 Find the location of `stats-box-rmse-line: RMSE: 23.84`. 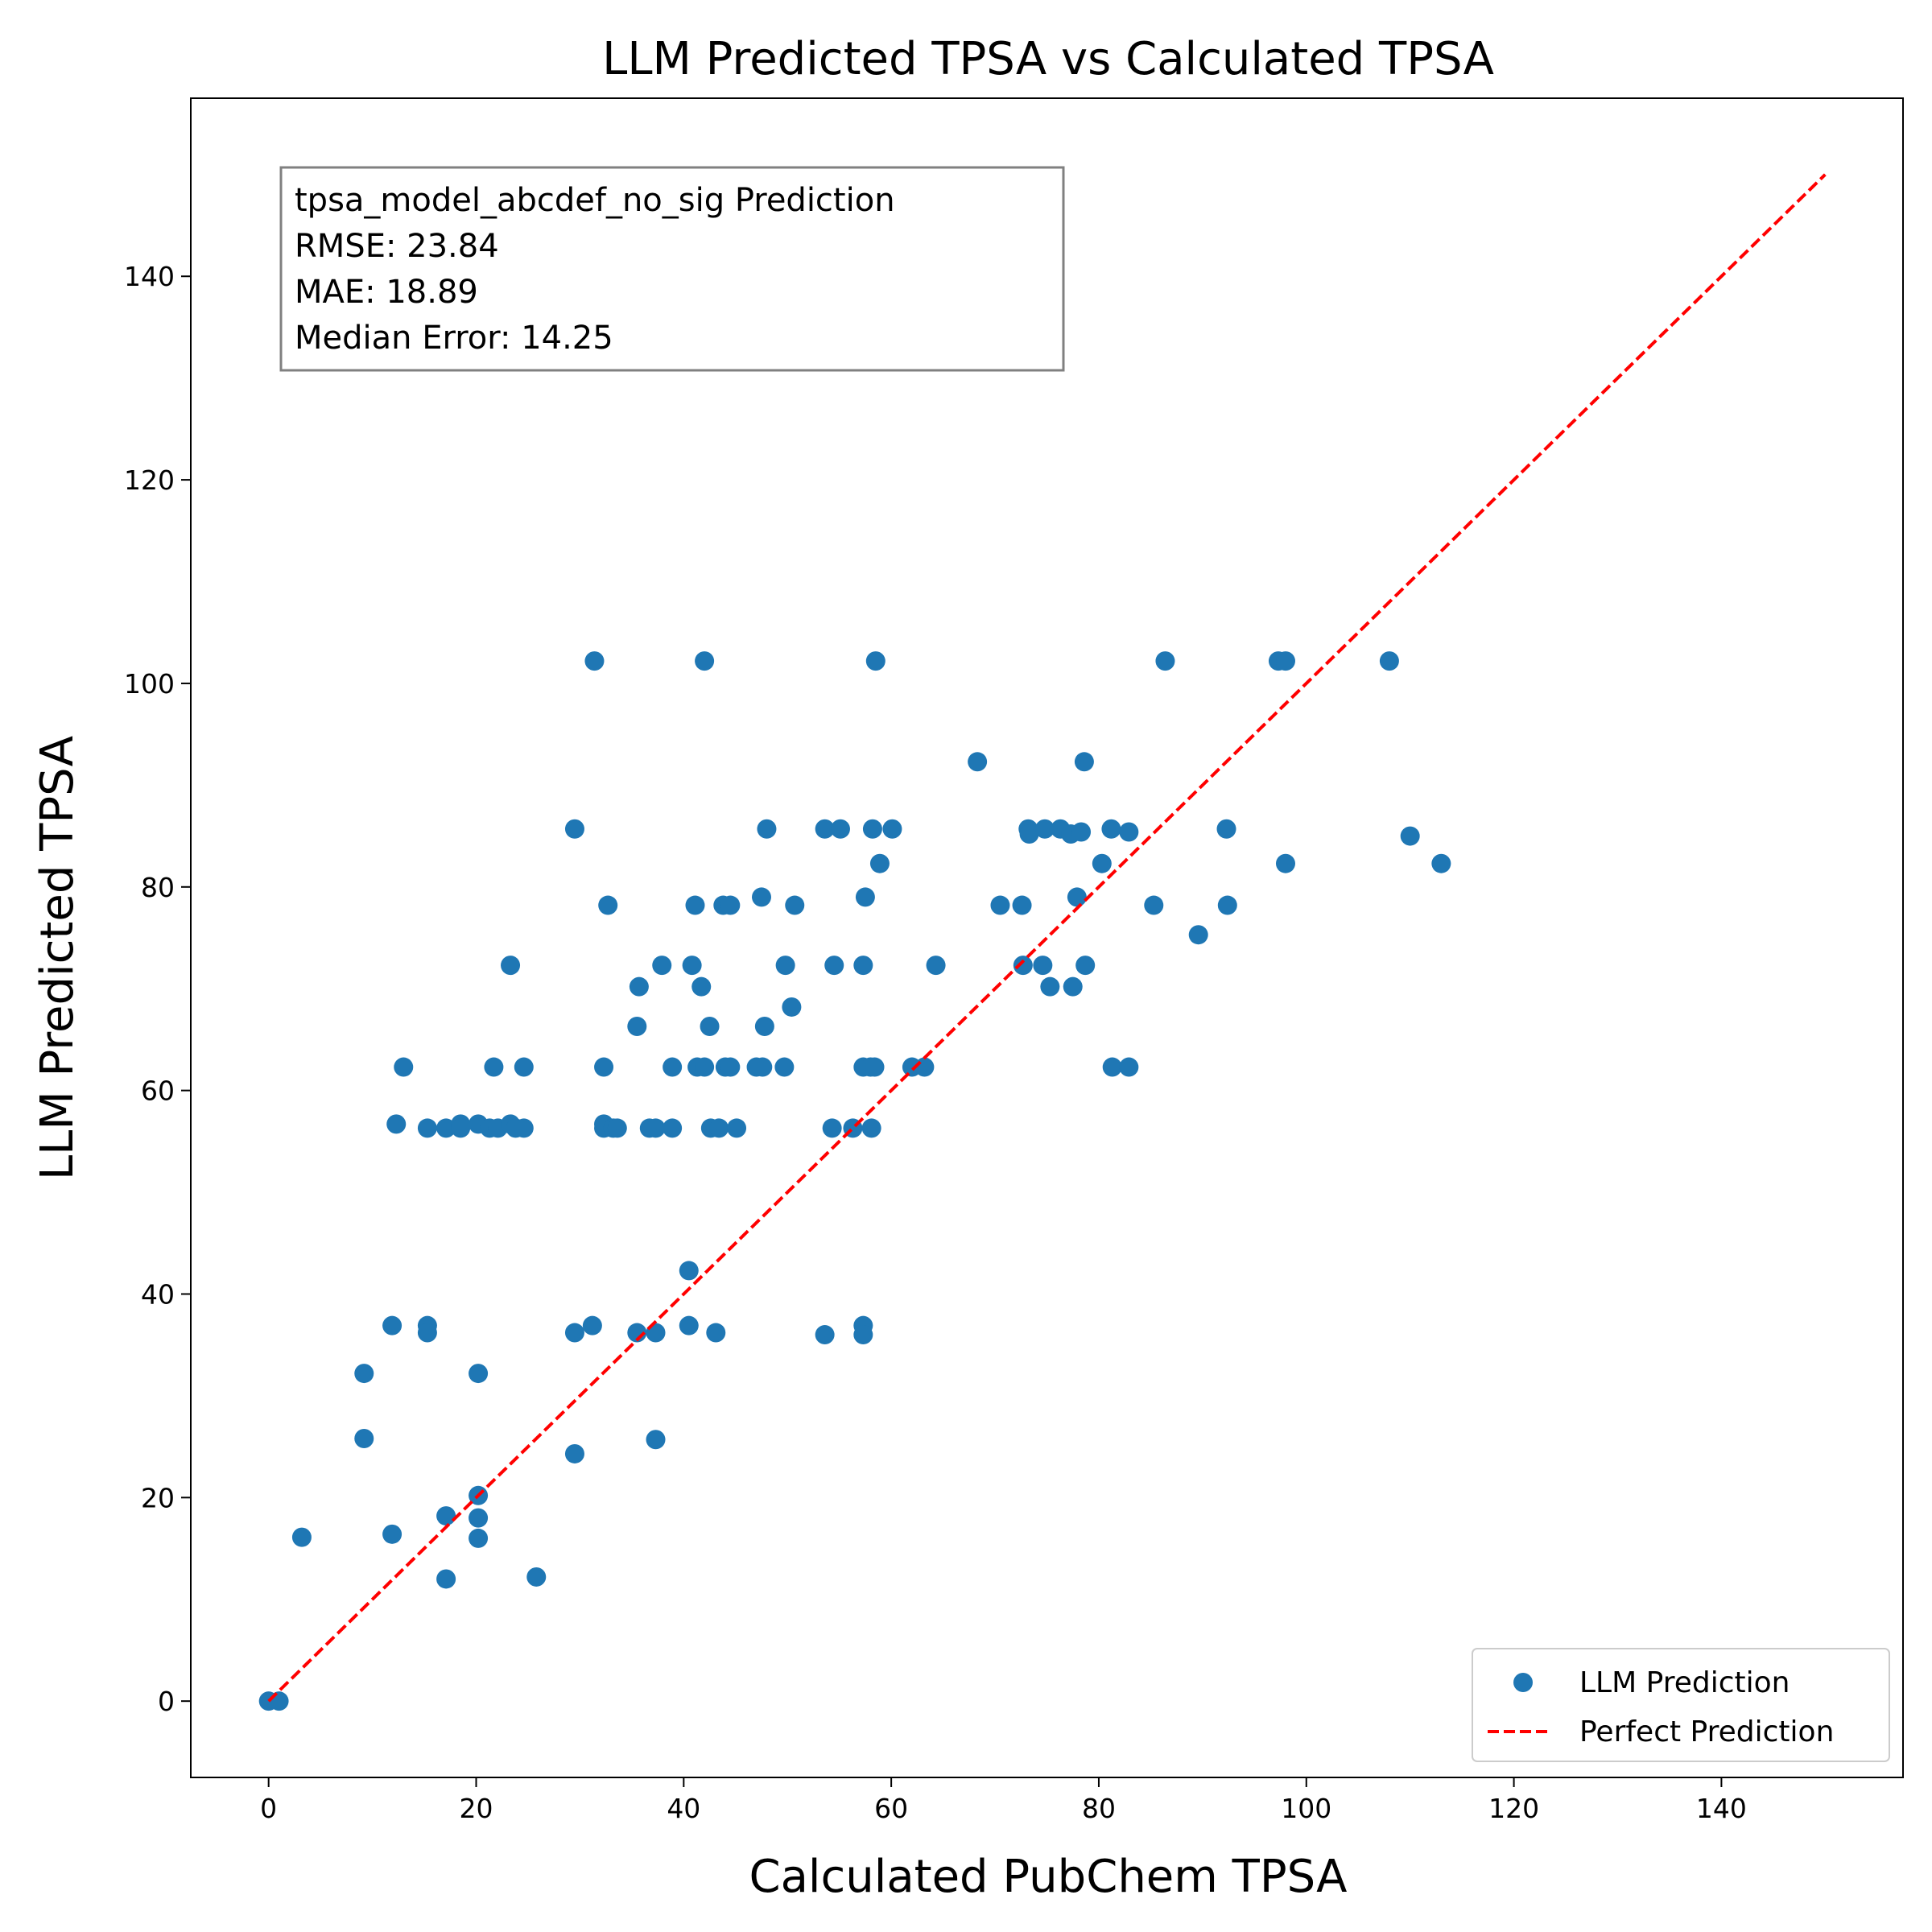

stats-box-rmse-line: RMSE: 23.84 is located at coordinates (397, 246).